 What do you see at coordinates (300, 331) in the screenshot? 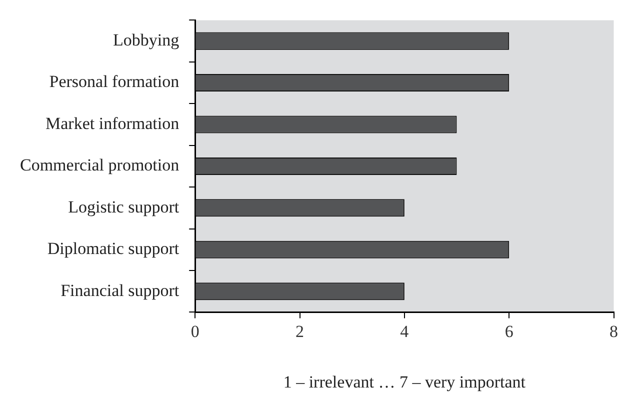
I see `x-tick-label: 2` at bounding box center [300, 331].